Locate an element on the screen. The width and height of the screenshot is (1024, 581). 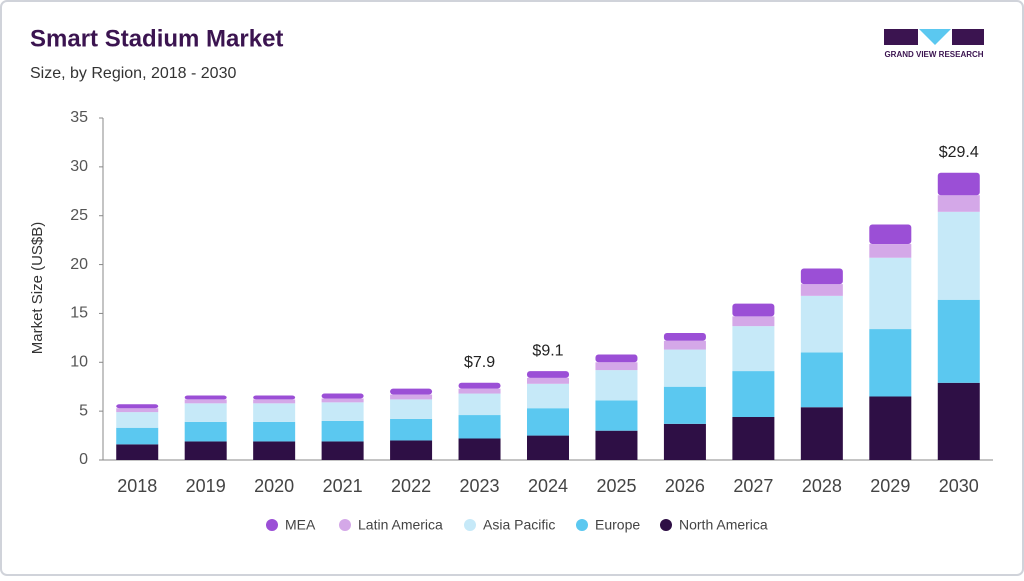
legend-label: Europe is located at coordinates (617, 525).